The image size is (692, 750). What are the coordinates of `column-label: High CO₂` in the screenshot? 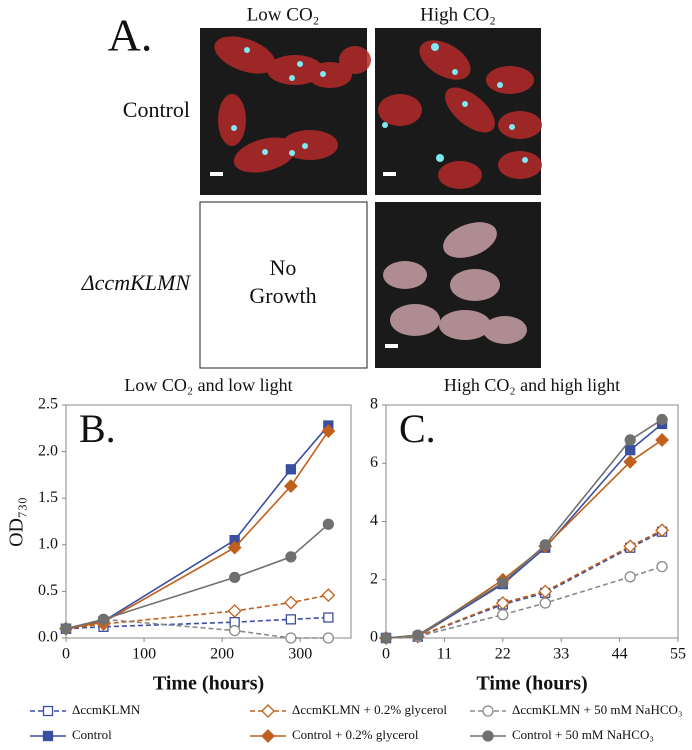 It's located at (458, 14).